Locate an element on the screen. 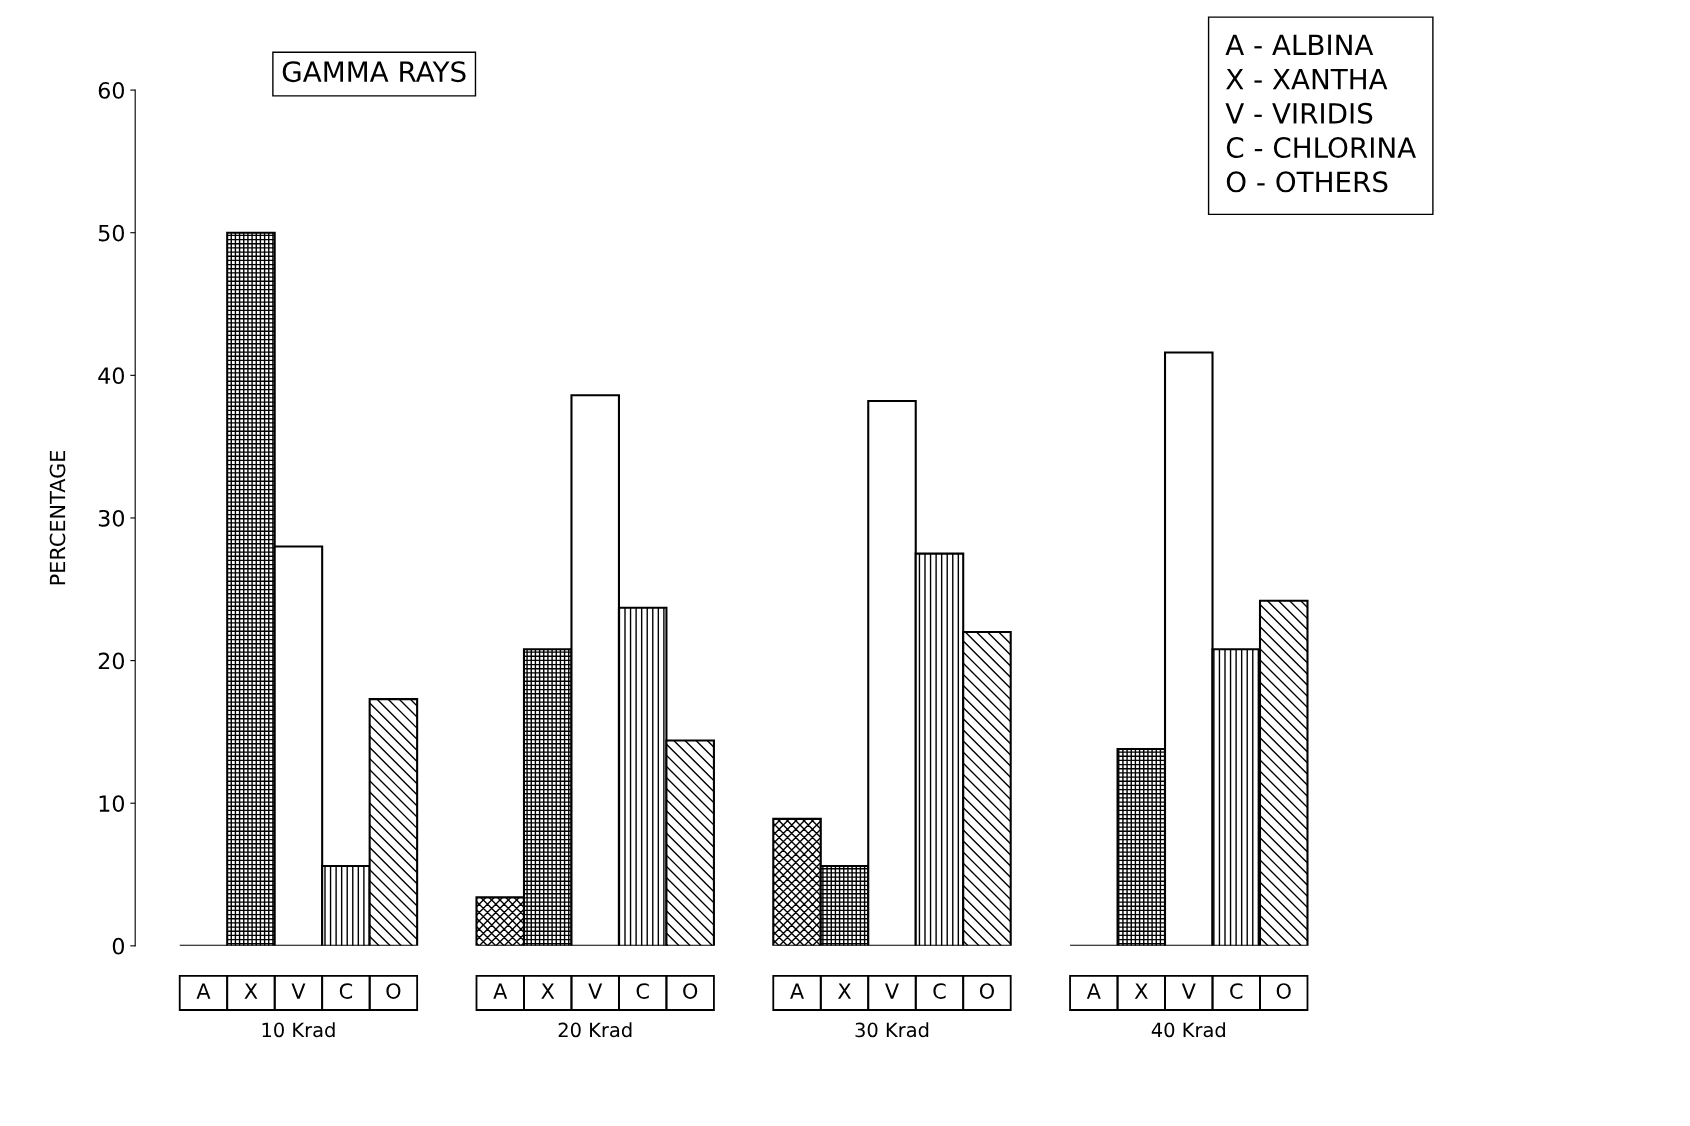 This screenshot has width=1690, height=1126. y-tick-label: 0 is located at coordinates (118, 946).